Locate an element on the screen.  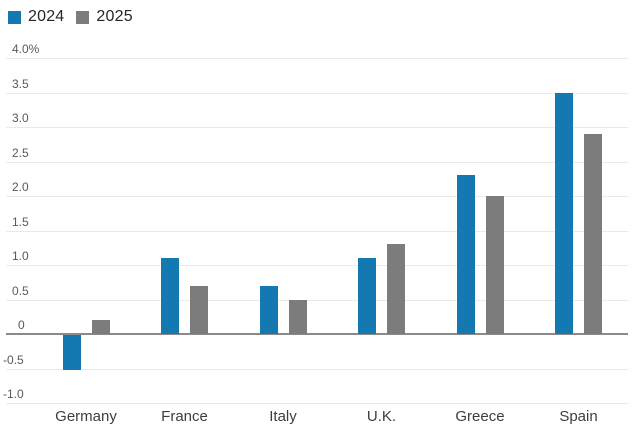
zero-axis-line is located at coordinates (317, 334).